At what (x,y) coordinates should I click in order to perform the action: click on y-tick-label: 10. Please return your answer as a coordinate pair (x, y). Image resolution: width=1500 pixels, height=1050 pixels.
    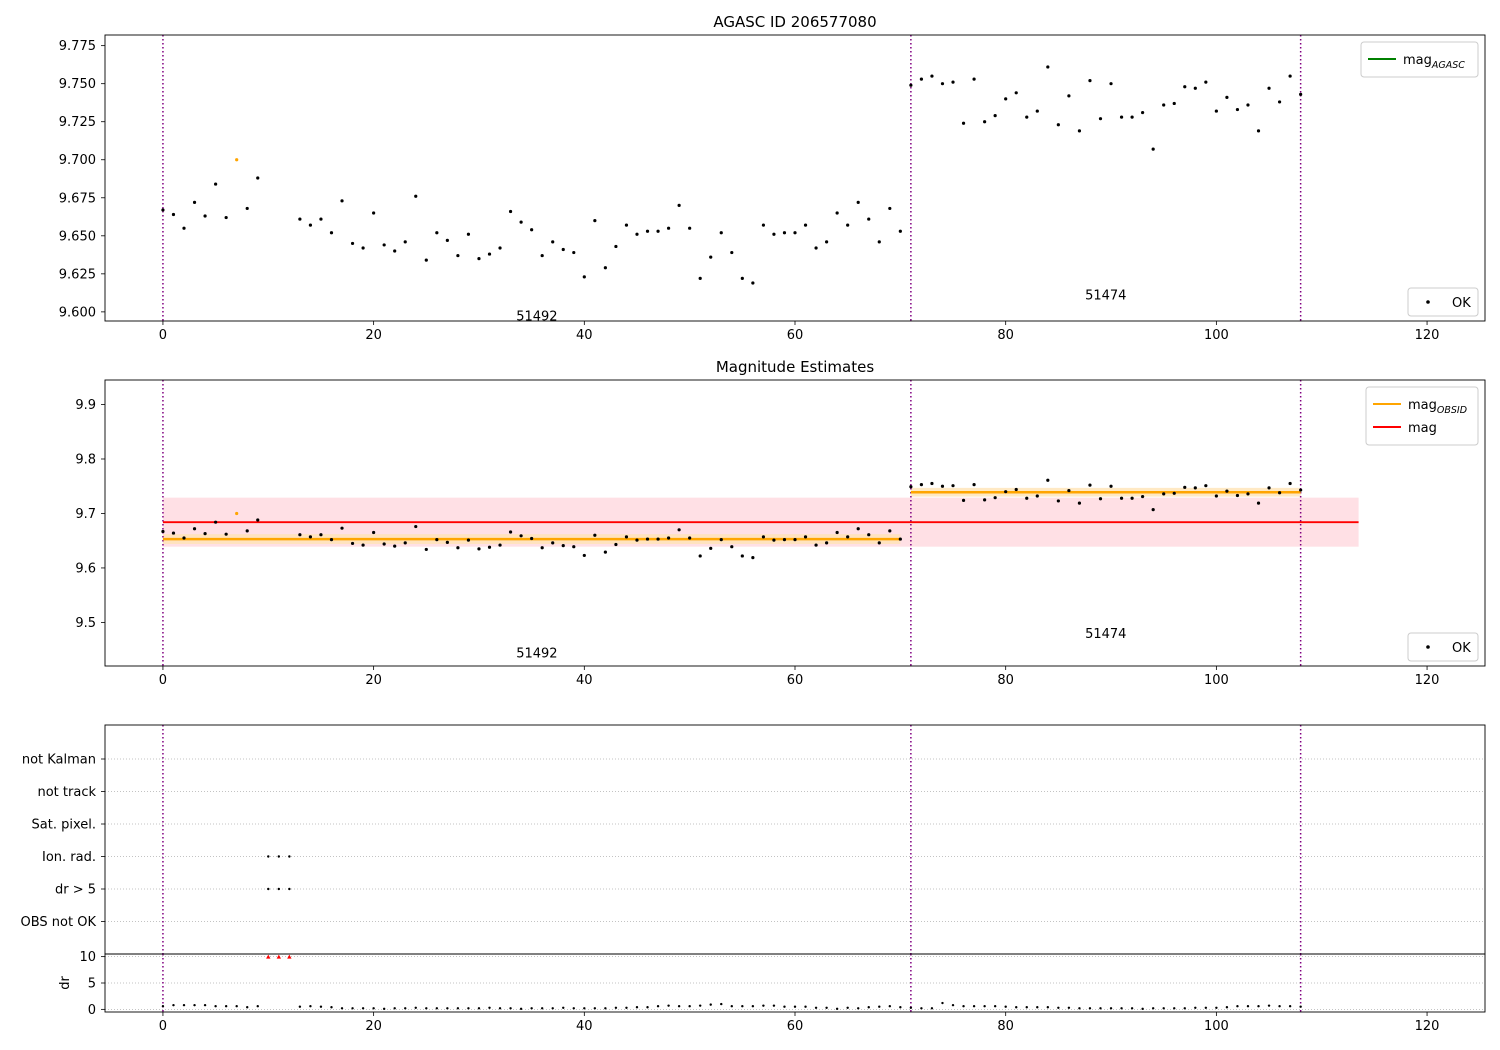
    Looking at the image, I should click on (87, 957).